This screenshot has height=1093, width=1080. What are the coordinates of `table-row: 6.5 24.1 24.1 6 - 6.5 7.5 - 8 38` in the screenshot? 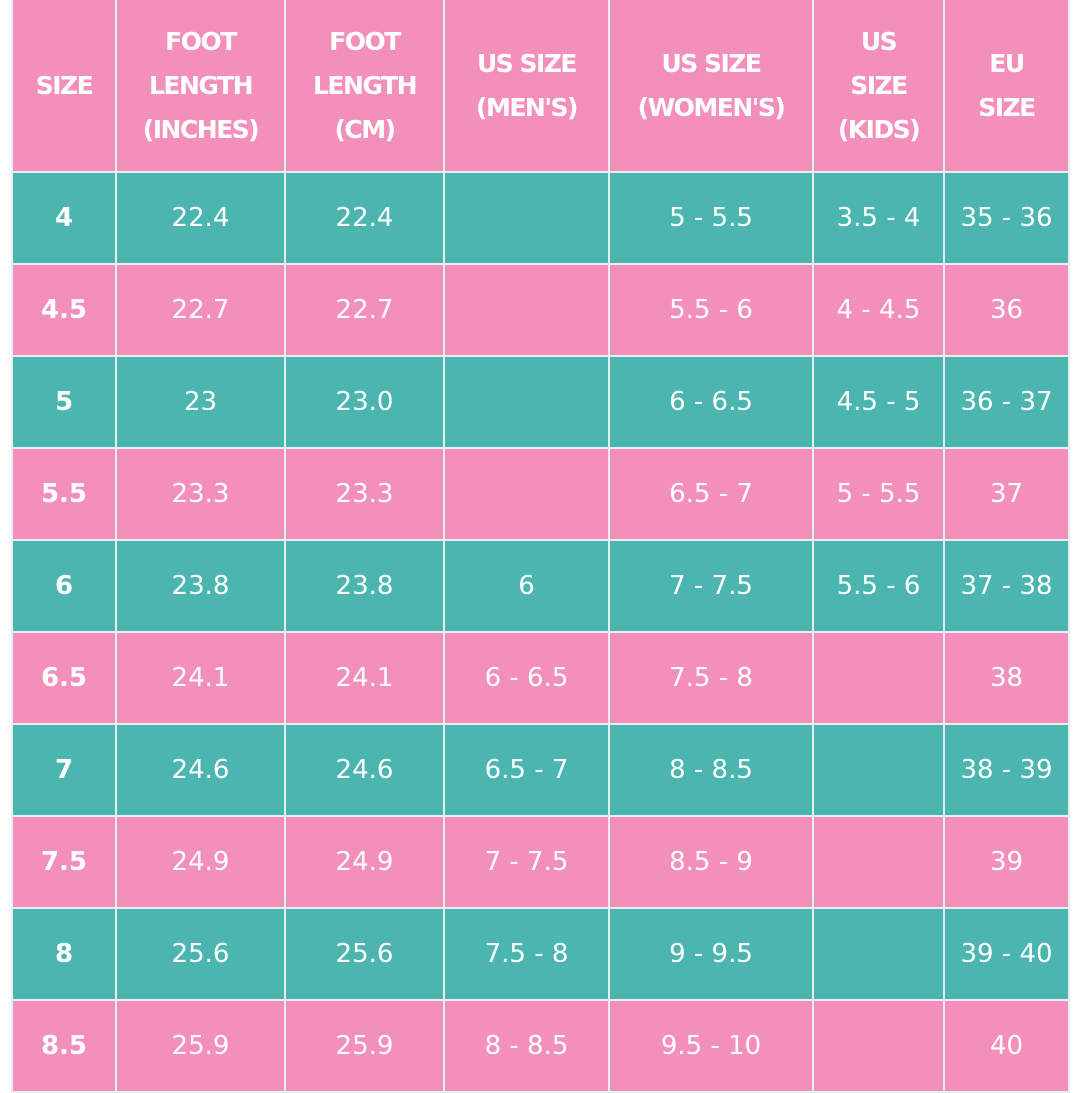 It's located at (540, 678).